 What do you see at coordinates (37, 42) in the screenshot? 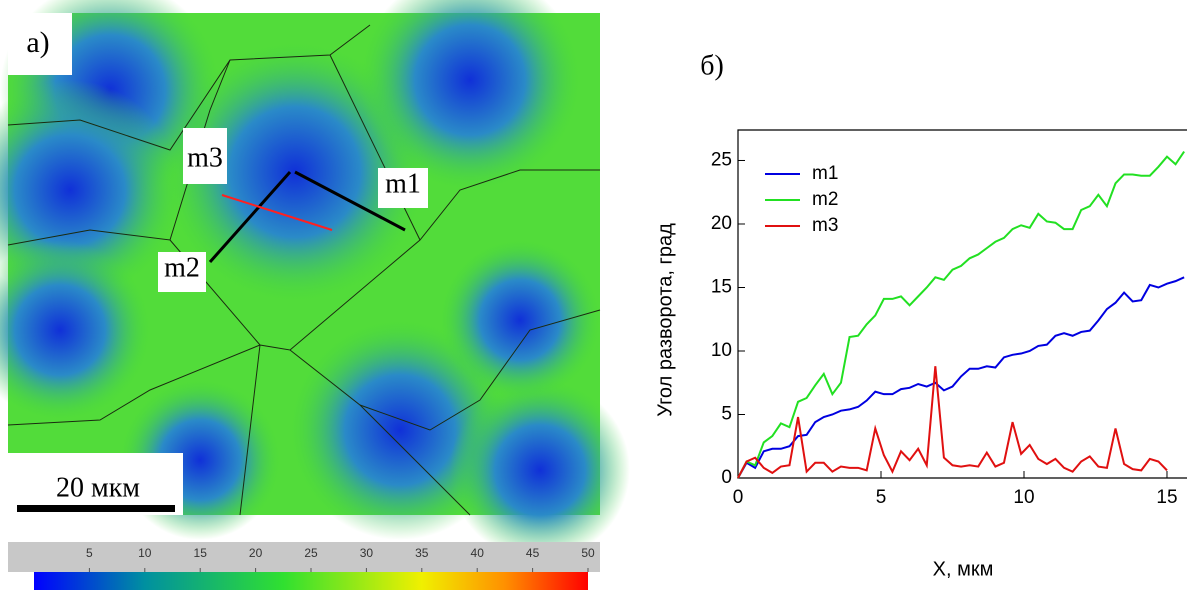
I see `panel-label: а)` at bounding box center [37, 42].